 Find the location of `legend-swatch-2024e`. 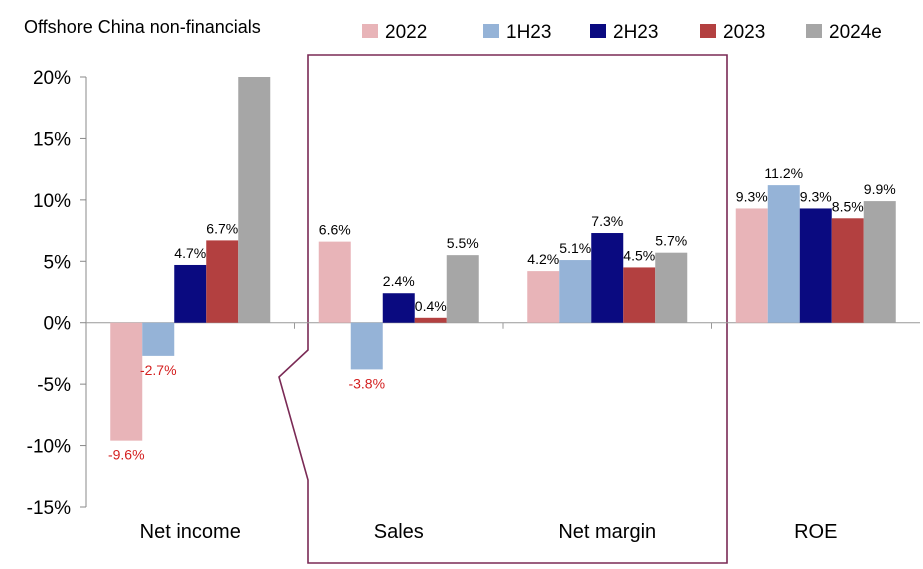

legend-swatch-2024e is located at coordinates (814, 31).